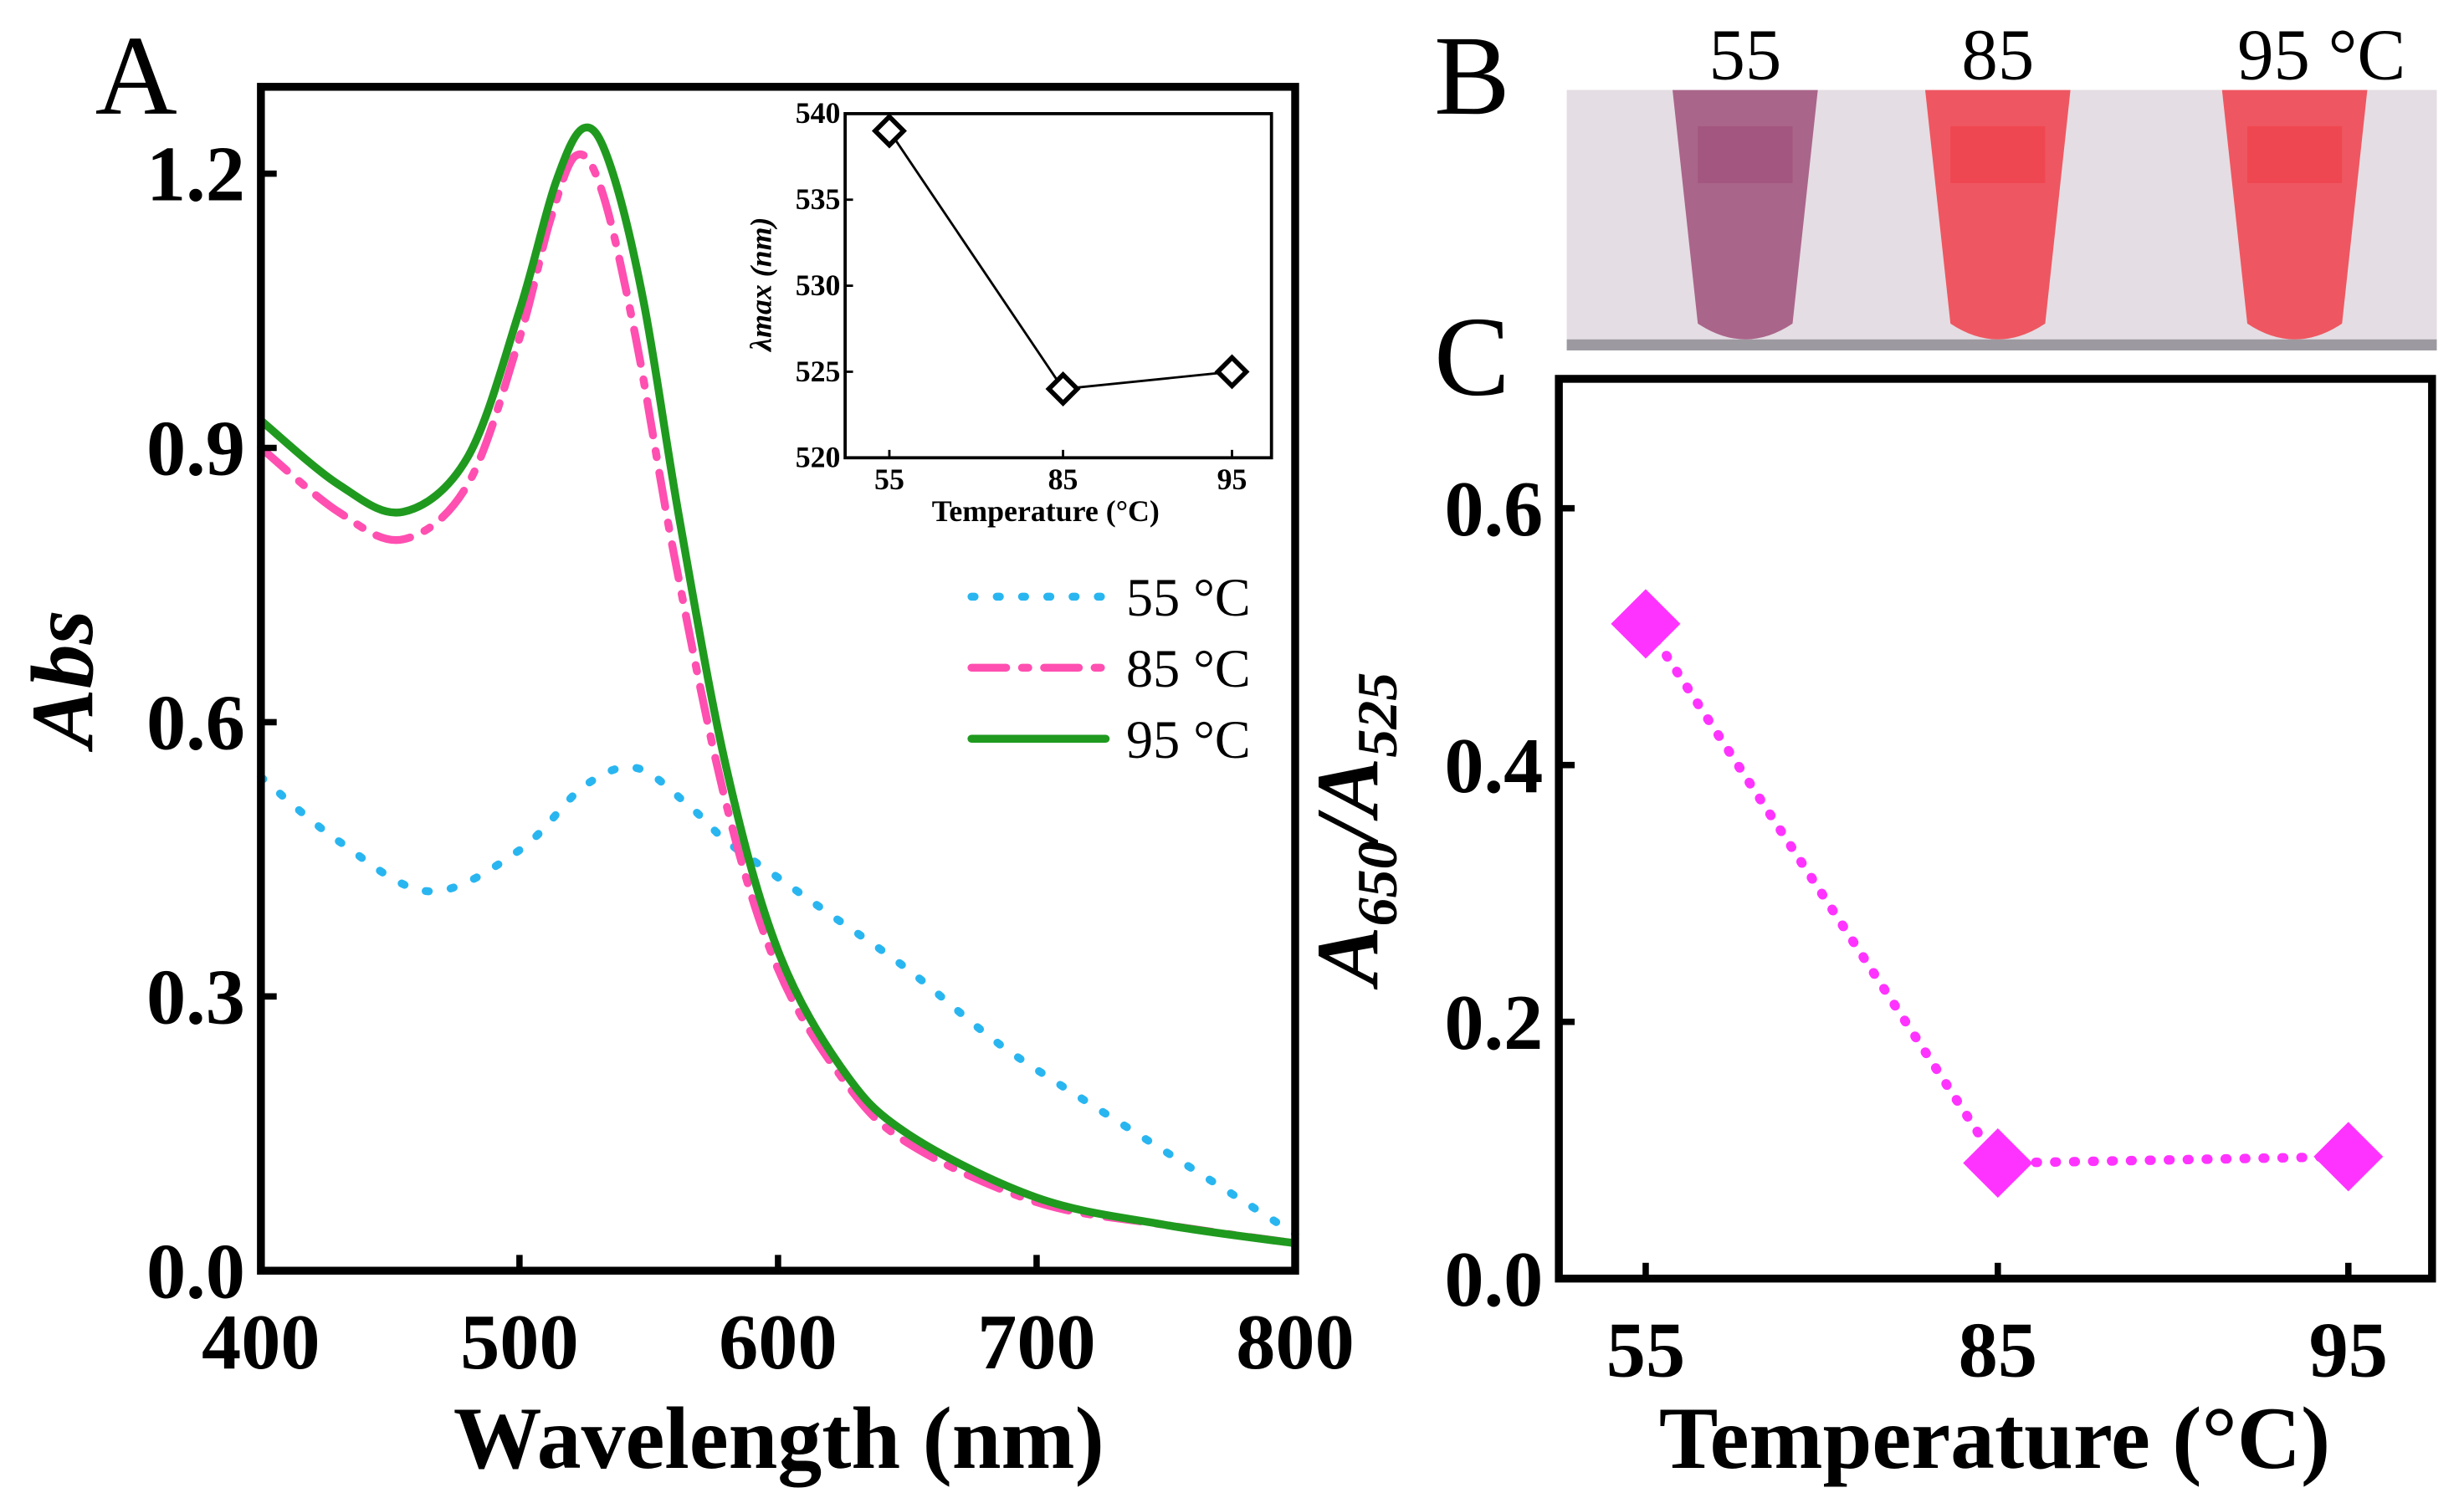  I want to click on panel-label-a: A, so click(136, 76).